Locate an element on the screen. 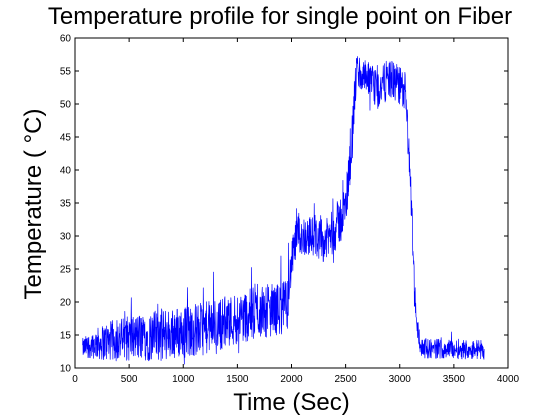 The height and width of the screenshot is (420, 560). y-tick-label: 10 is located at coordinates (66, 369).